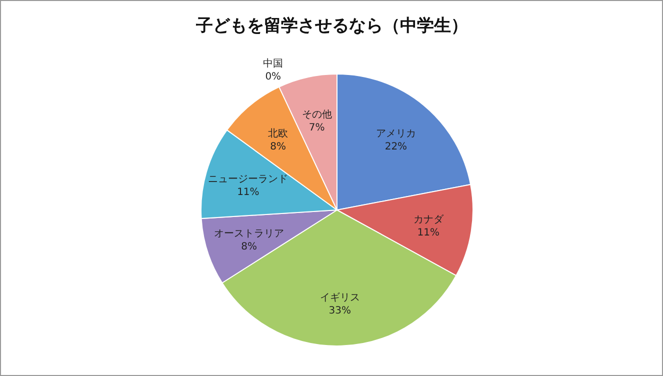 The image size is (663, 376). I want to click on slice-label: オーストラリア, so click(249, 234).